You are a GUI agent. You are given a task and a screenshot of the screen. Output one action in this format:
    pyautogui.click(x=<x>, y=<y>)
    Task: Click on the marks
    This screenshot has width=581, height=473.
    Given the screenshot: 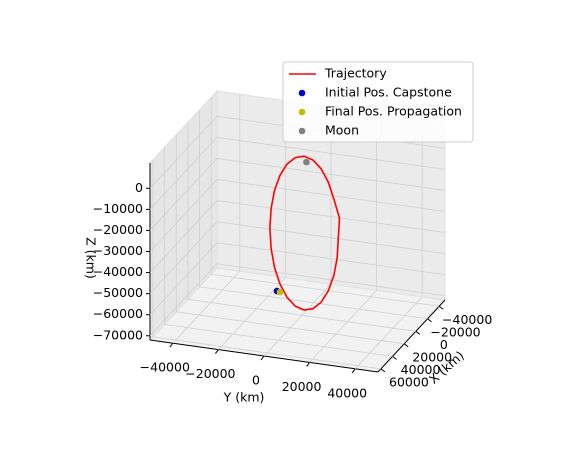 What is the action you would take?
    pyautogui.click(x=305, y=233)
    